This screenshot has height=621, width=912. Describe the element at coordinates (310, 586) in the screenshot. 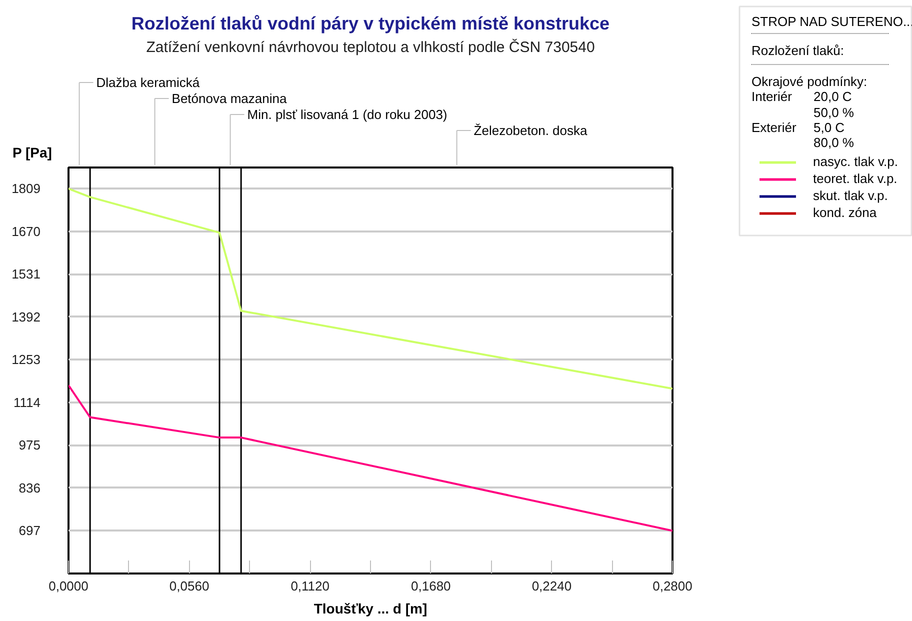

I see `x-tick-label: 0,1120` at that location.